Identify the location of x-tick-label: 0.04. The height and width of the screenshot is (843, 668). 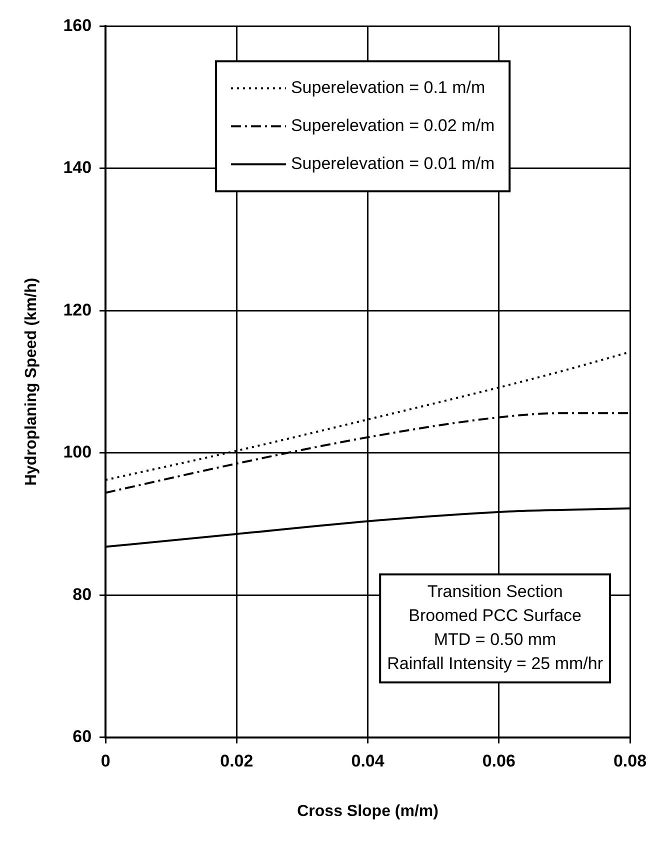
(368, 760).